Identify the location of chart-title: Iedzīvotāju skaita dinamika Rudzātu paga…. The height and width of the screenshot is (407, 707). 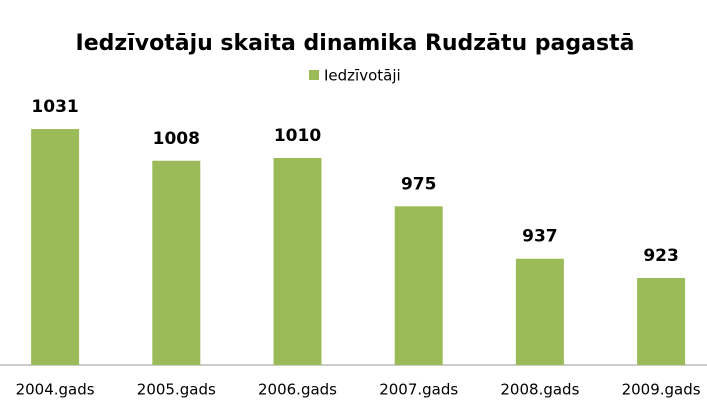
(355, 43).